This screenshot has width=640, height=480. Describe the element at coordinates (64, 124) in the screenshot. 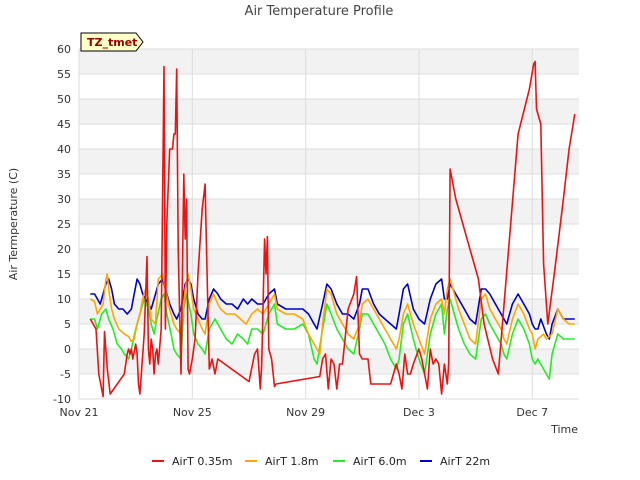

I see `y-tick-label: 45` at that location.